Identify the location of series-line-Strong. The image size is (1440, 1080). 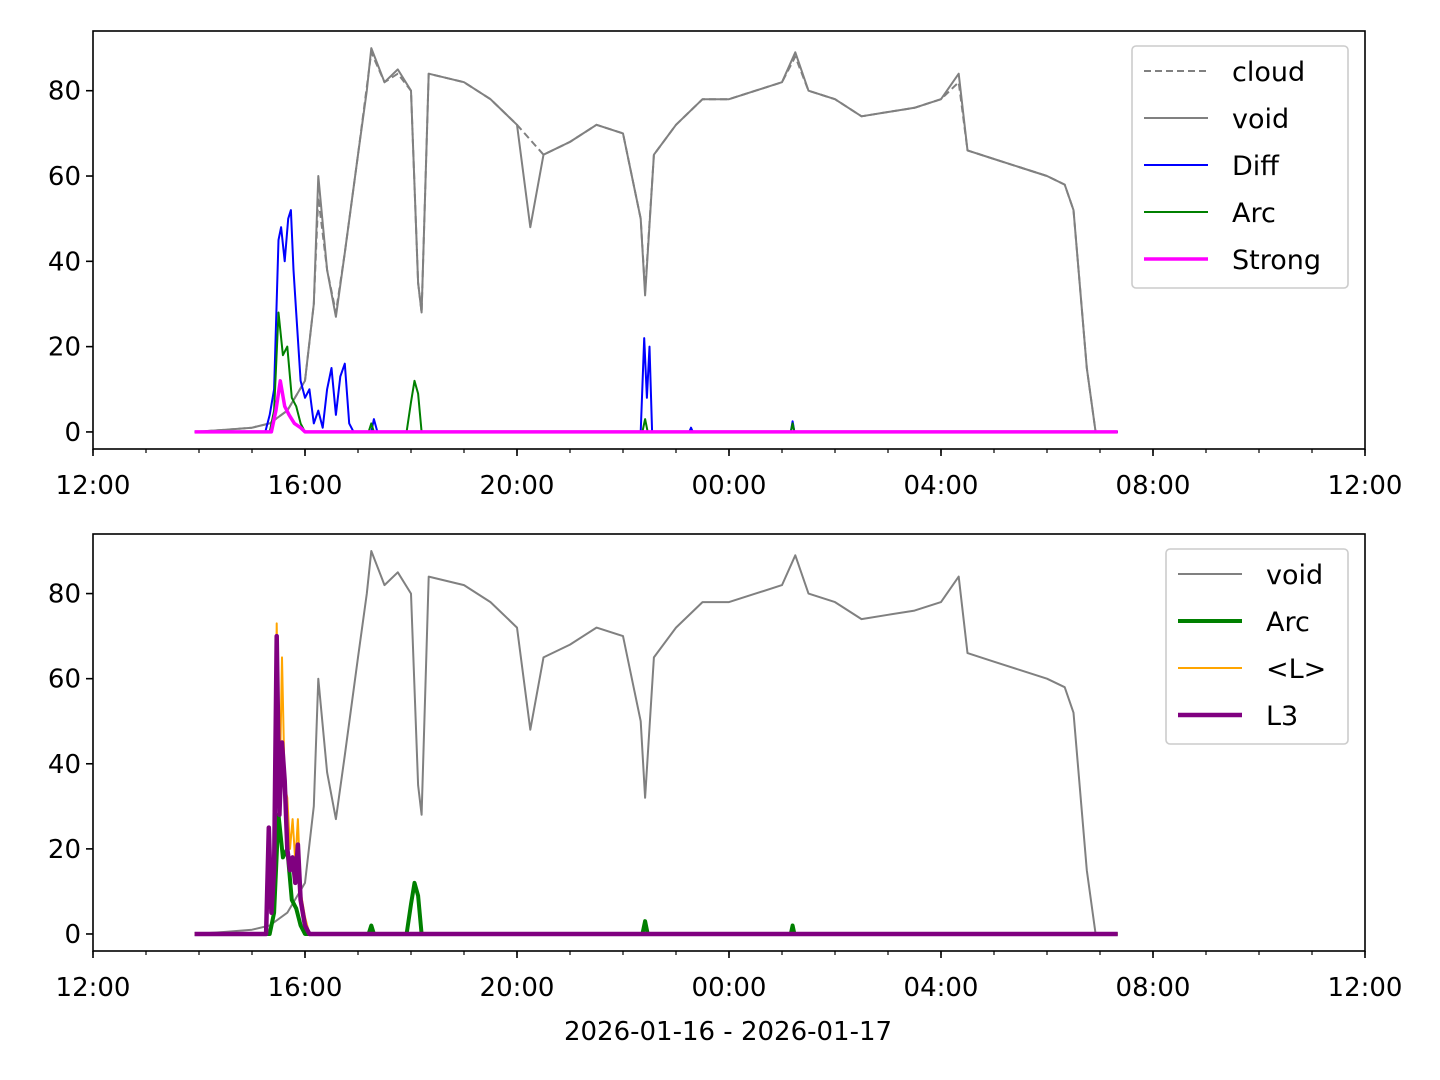
(656, 406).